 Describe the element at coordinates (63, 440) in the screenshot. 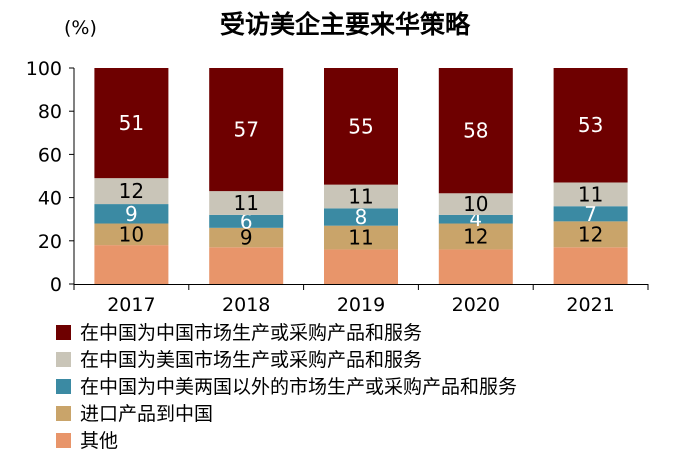

I see `legend-swatch-other` at that location.